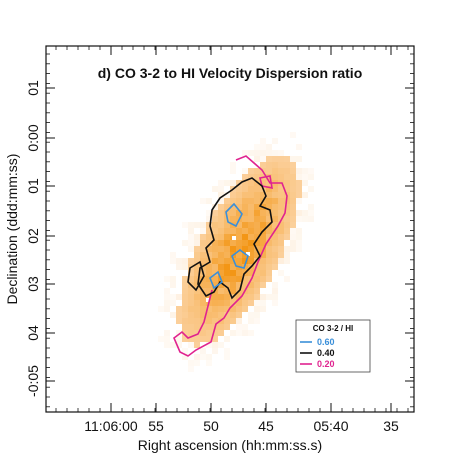  What do you see at coordinates (33, 137) in the screenshot?
I see `y-tick-label: 0:00` at bounding box center [33, 137].